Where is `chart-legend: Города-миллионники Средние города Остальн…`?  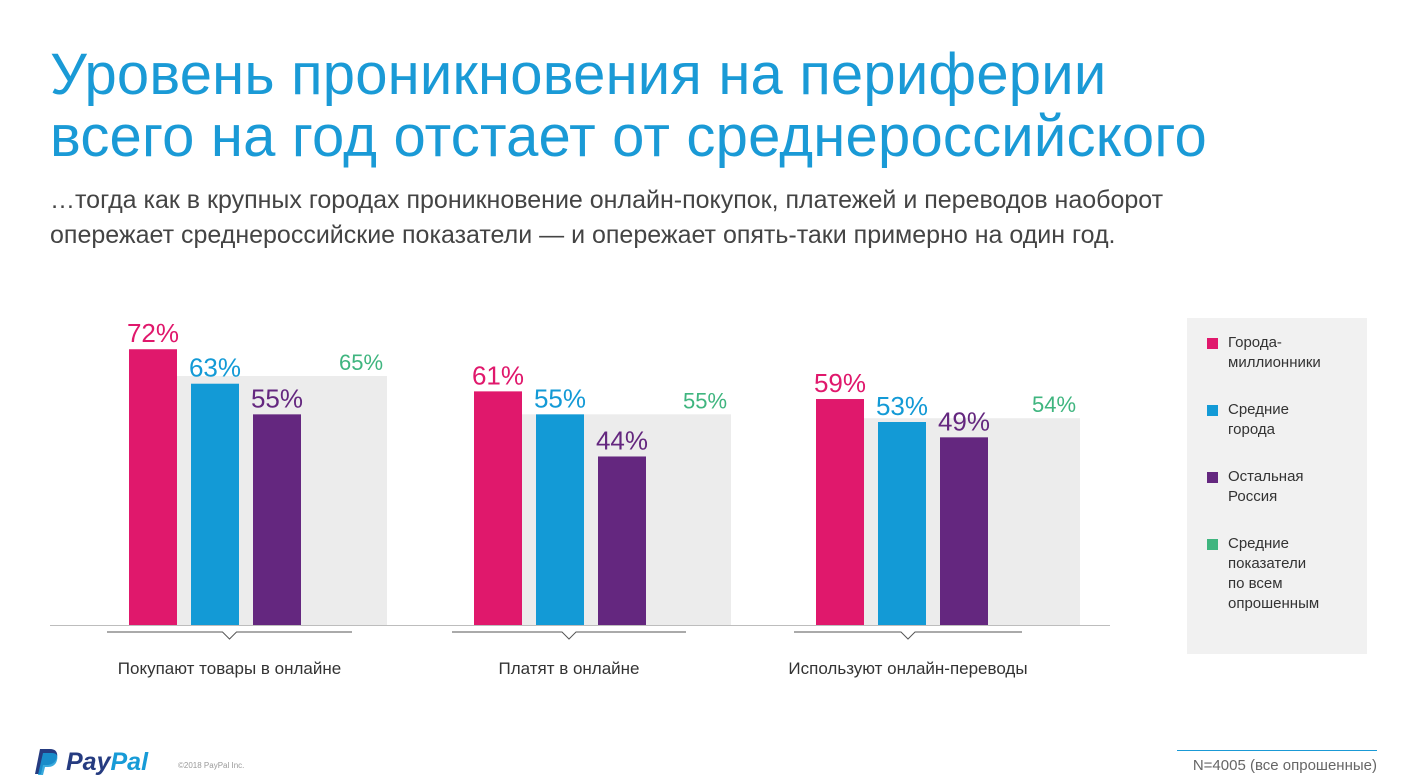
chart-legend: Города-миллионники Средние города Остальн… is located at coordinates (1277, 486).